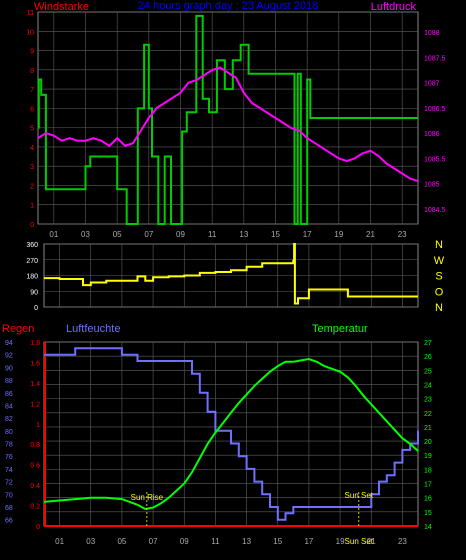 Image resolution: width=466 pixels, height=560 pixels. I want to click on time-tick-label: 09, so click(180, 234).